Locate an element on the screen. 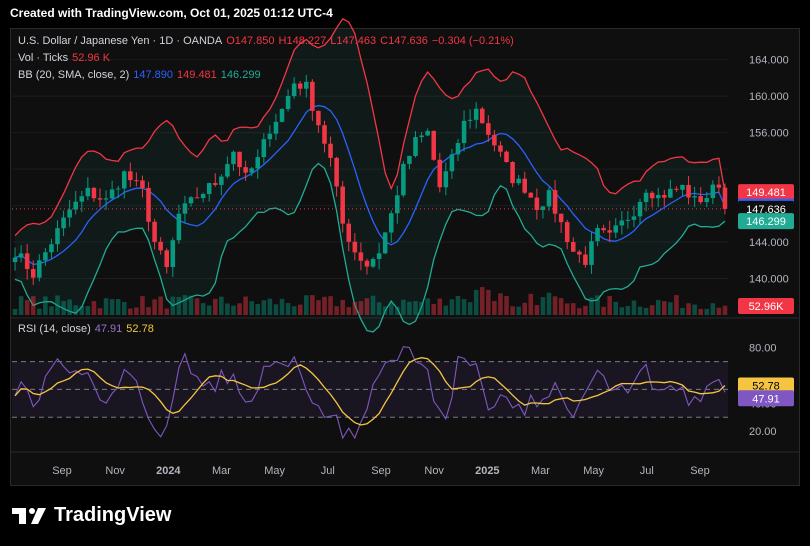 Image resolution: width=810 pixels, height=546 pixels. volume-label: Vol · Ticks is located at coordinates (43, 58).